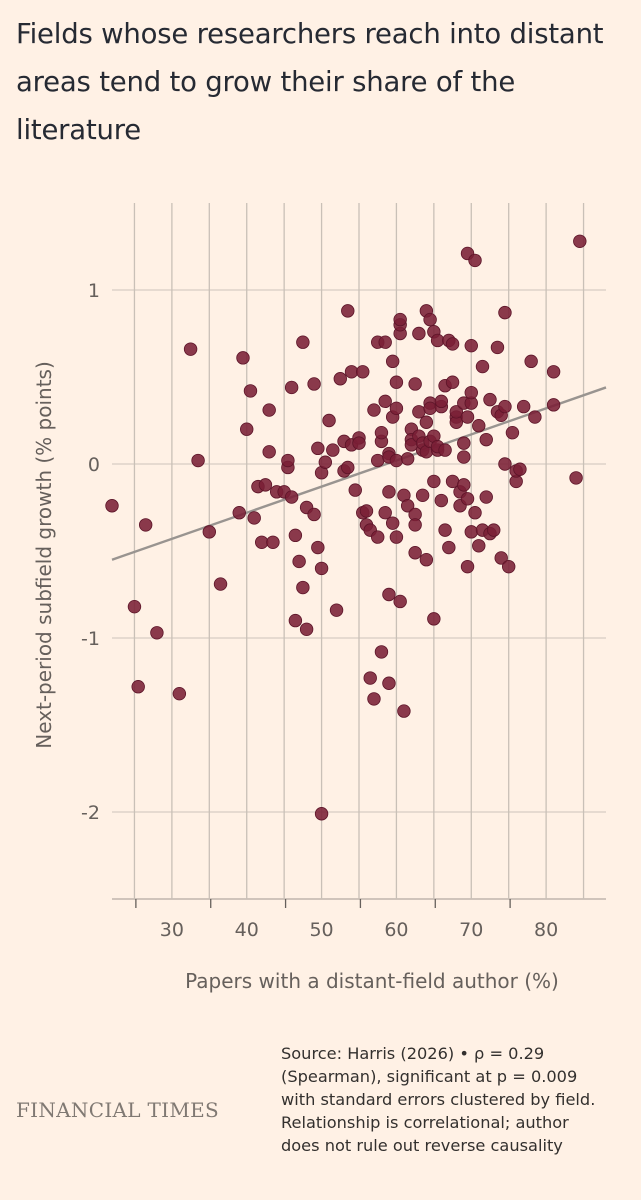  I want to click on y-tick-label: 0, so click(94, 465).